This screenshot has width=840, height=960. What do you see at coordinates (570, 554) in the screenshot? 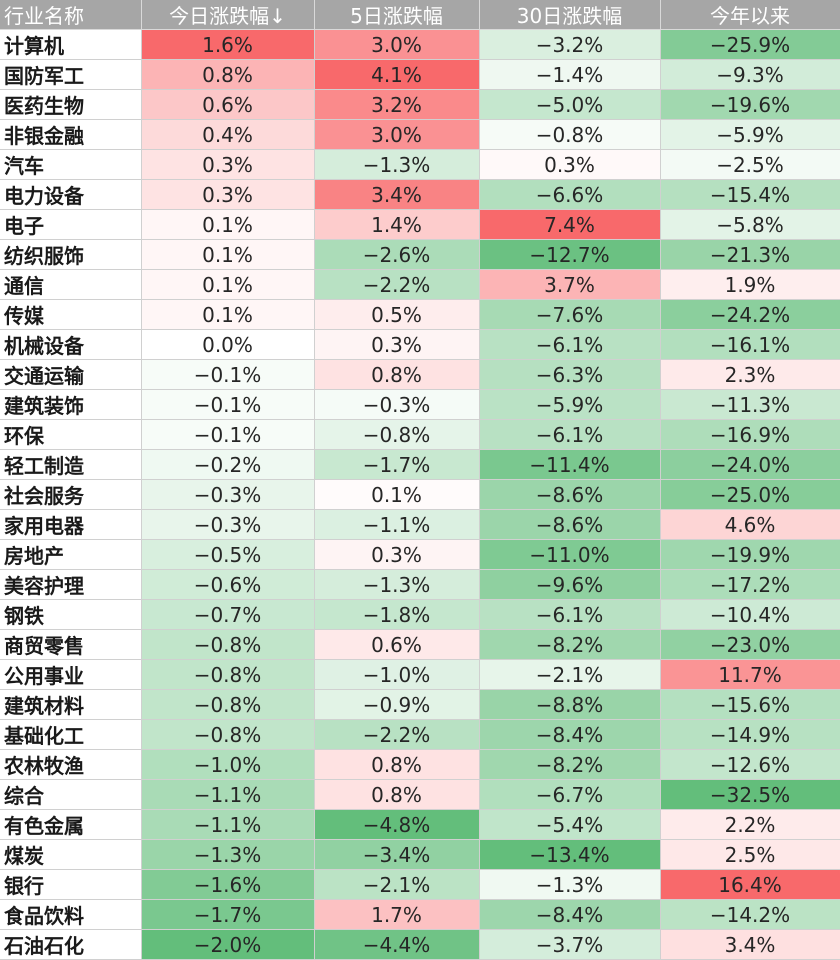
I see `30day-change-cell: −11.0%` at bounding box center [570, 554].